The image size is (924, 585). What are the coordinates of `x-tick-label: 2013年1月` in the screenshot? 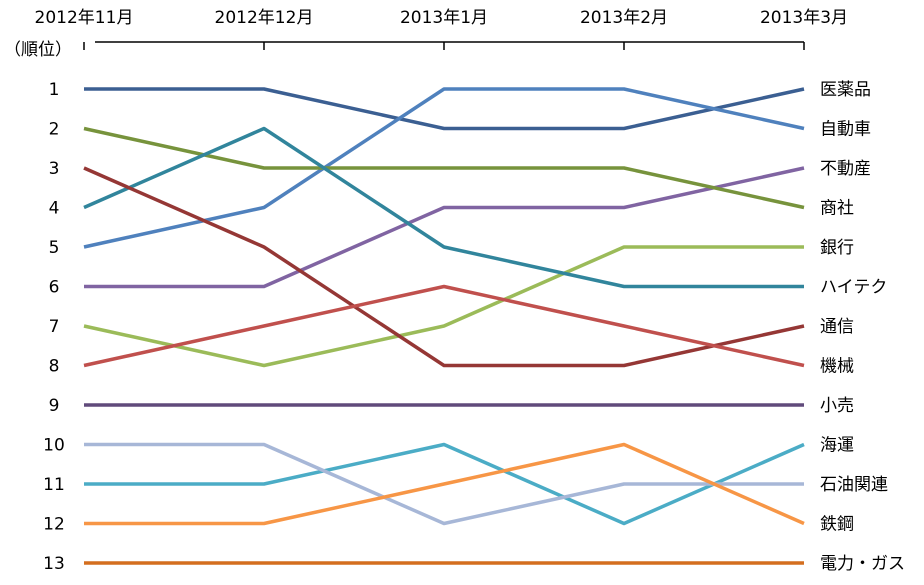 It's located at (444, 18).